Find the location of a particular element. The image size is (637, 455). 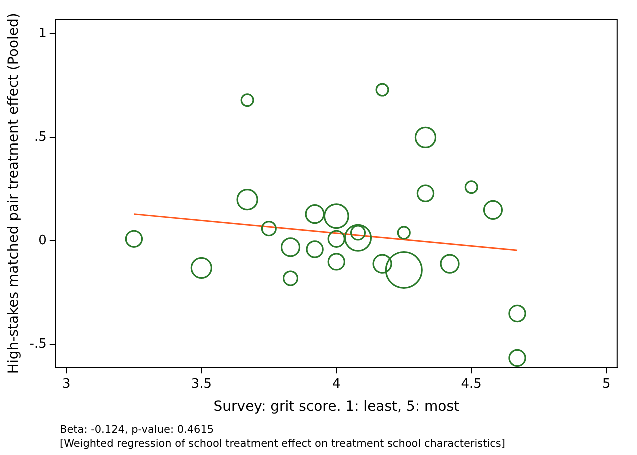

y-tick-label: .5 is located at coordinates (40, 138).